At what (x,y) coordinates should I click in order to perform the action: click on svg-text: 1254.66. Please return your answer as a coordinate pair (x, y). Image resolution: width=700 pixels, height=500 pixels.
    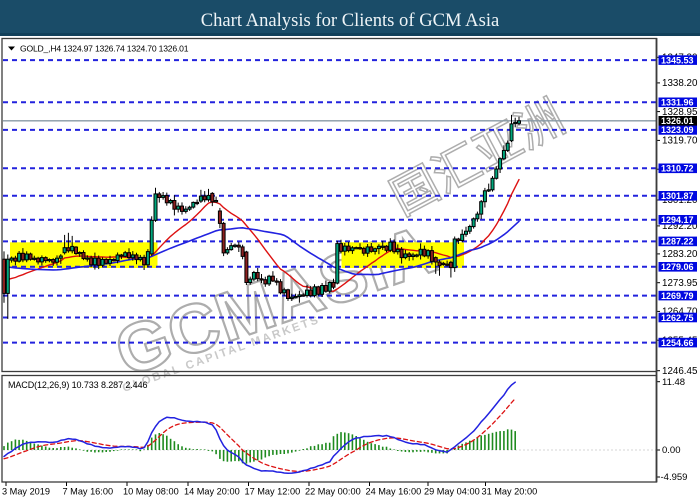
    Looking at the image, I should click on (677, 343).